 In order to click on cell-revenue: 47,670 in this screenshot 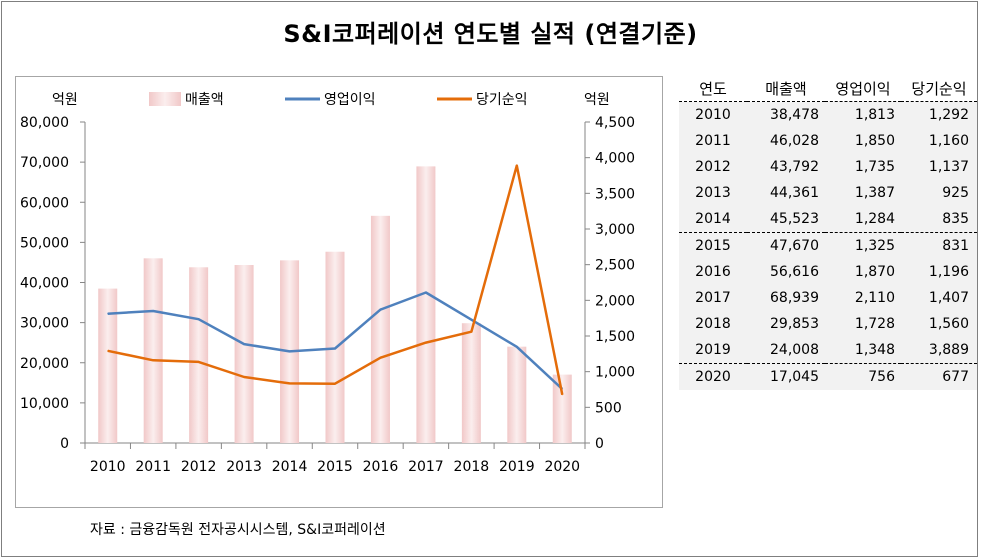, I will do `click(786, 245)`.